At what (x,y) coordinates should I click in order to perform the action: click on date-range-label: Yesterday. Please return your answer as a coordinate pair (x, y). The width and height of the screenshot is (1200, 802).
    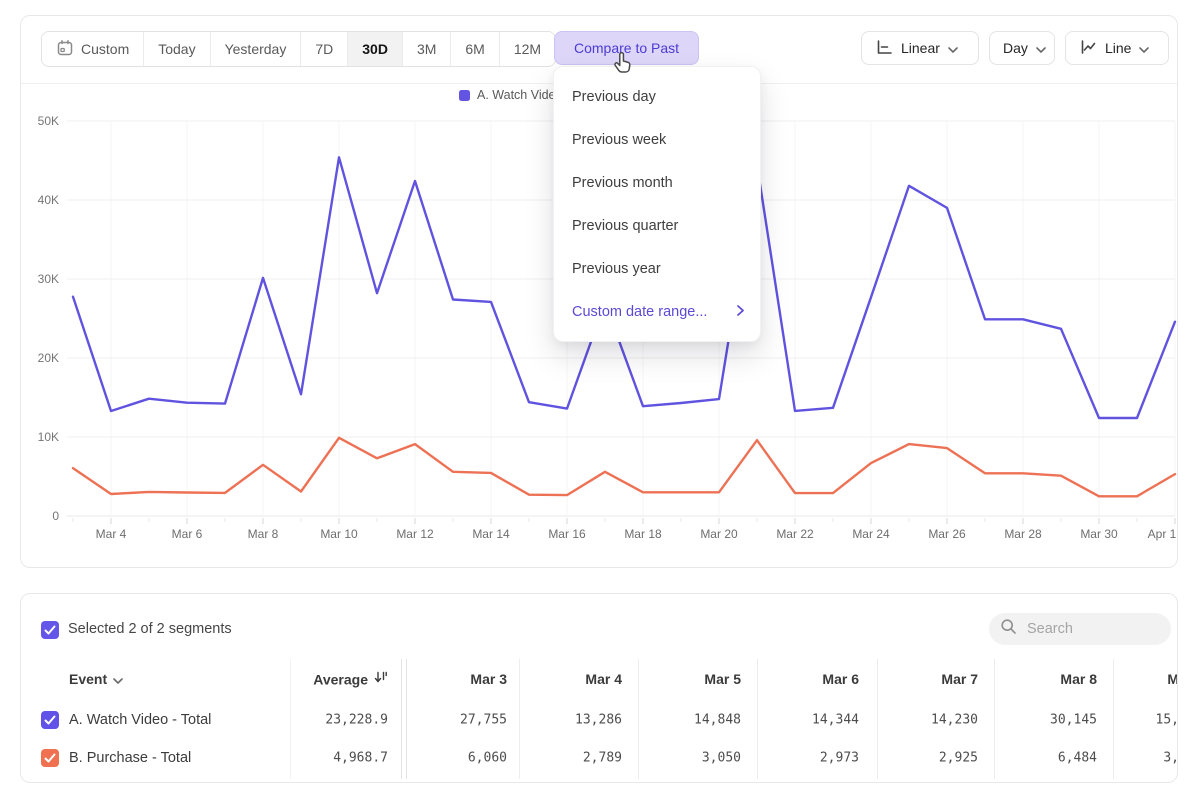
    Looking at the image, I should click on (255, 49).